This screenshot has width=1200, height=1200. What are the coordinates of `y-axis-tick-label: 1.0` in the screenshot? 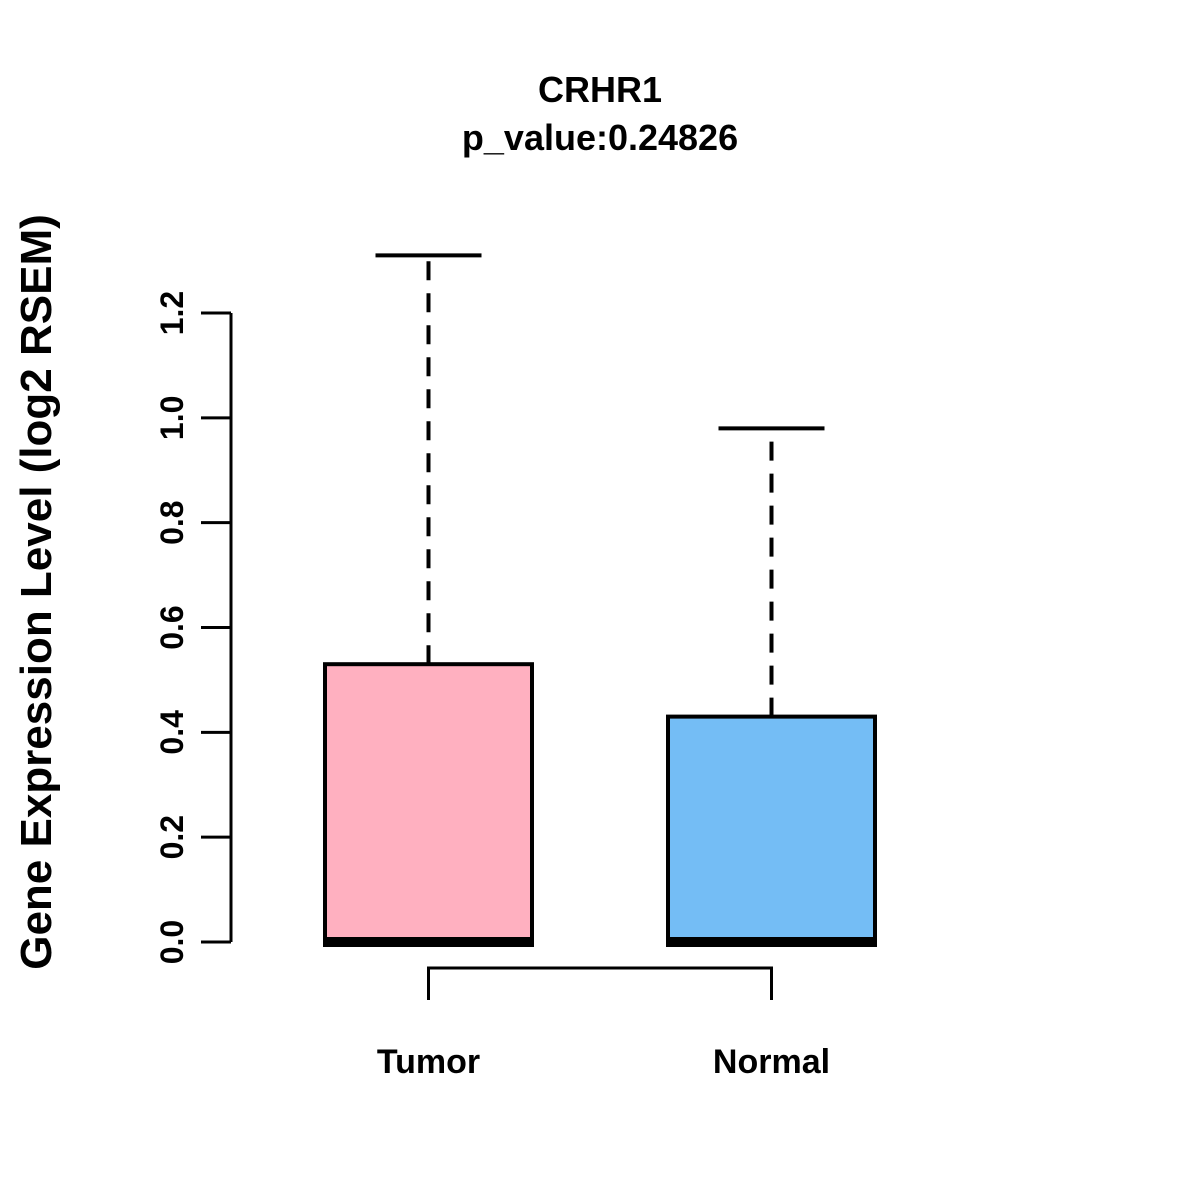 It's located at (172, 418).